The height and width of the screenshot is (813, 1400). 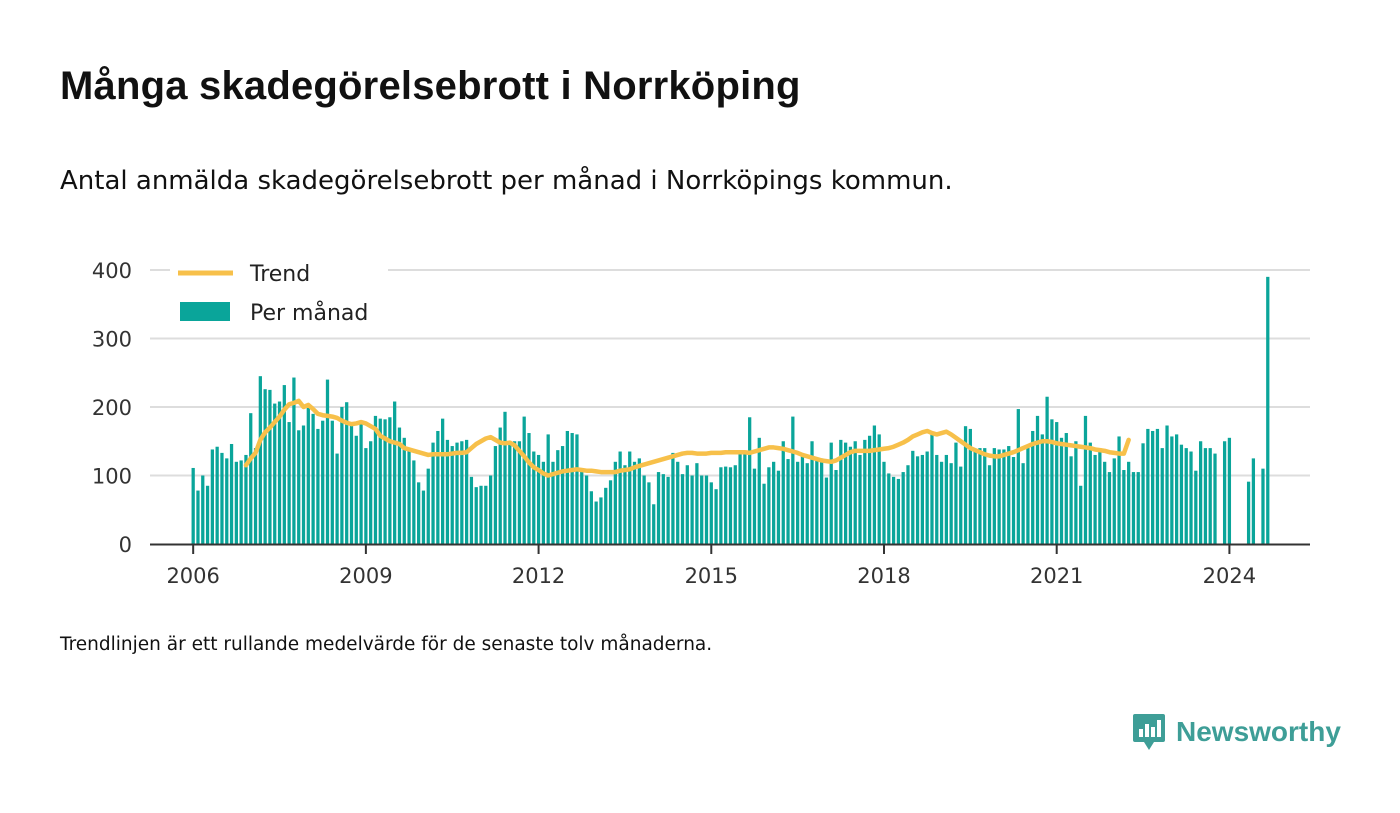 I want to click on y-tick-label: 200, so click(x=112, y=408).